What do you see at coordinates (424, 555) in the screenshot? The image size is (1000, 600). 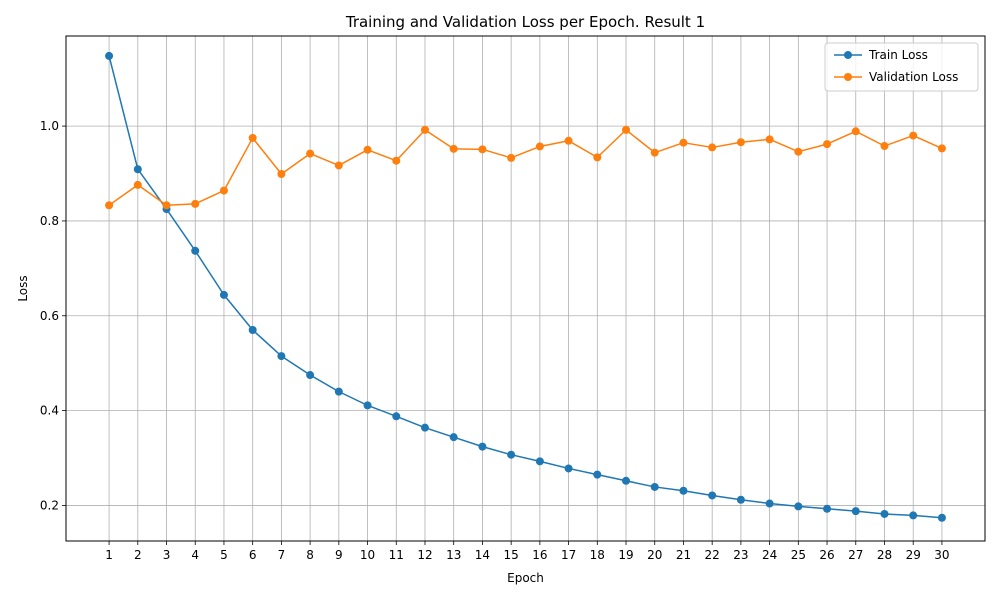 I see `x-tick-label: 12` at bounding box center [424, 555].